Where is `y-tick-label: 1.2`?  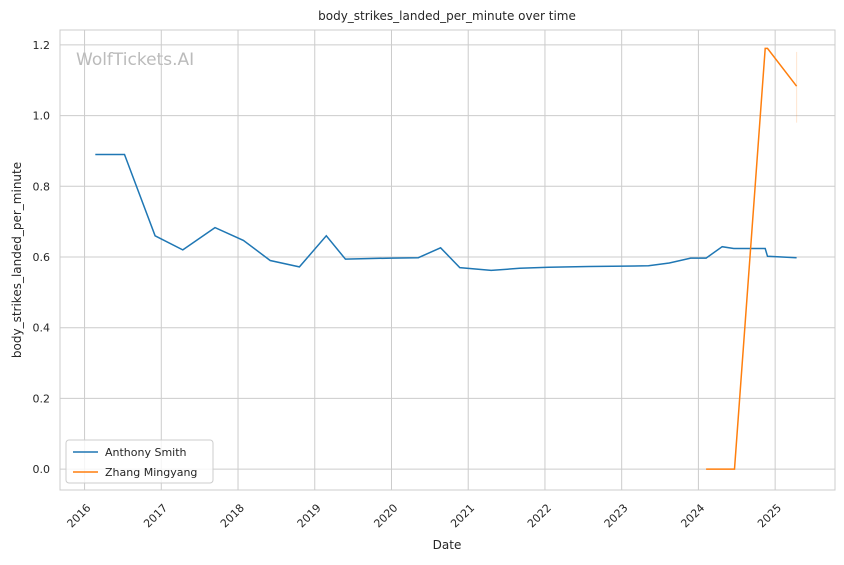
y-tick-label: 1.2 is located at coordinates (42, 45).